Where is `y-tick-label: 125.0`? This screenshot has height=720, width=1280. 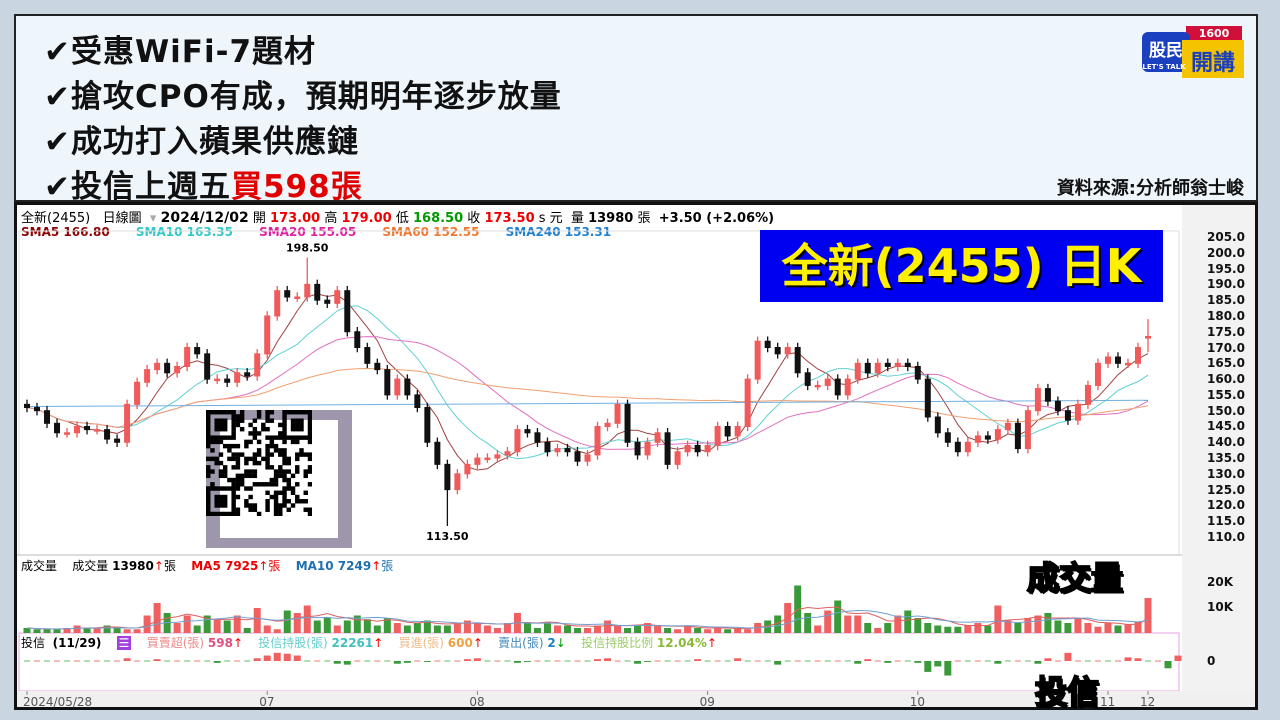
y-tick-label: 125.0 is located at coordinates (1226, 489).